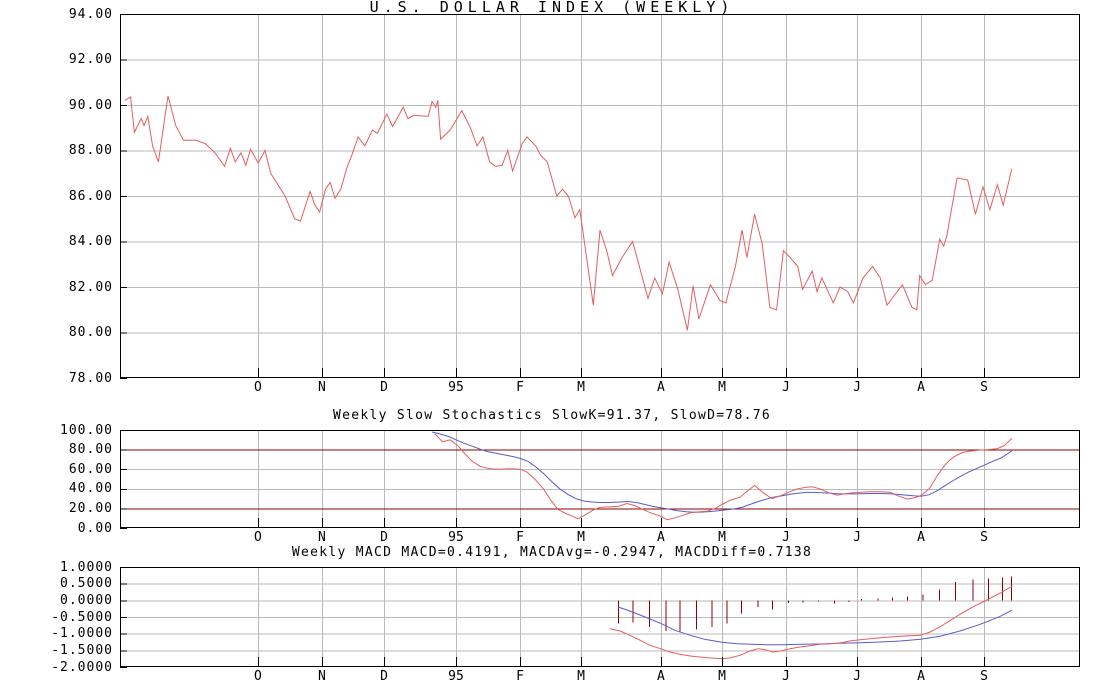 Image resolution: width=1104 pixels, height=696 pixels. What do you see at coordinates (82, 634) in the screenshot?
I see `y-axis-label: -1.0000` at bounding box center [82, 634].